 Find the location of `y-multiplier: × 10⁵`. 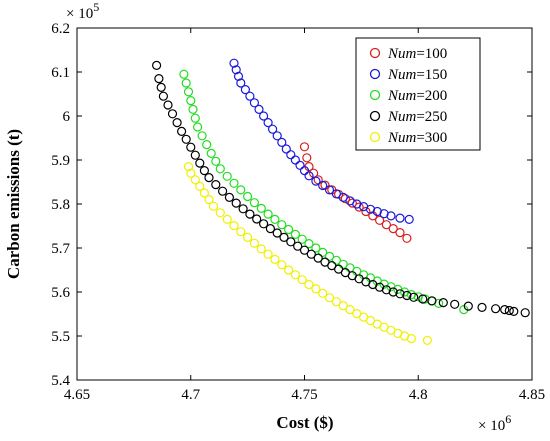

y-multiplier: × 10⁵ is located at coordinates (82, 11).